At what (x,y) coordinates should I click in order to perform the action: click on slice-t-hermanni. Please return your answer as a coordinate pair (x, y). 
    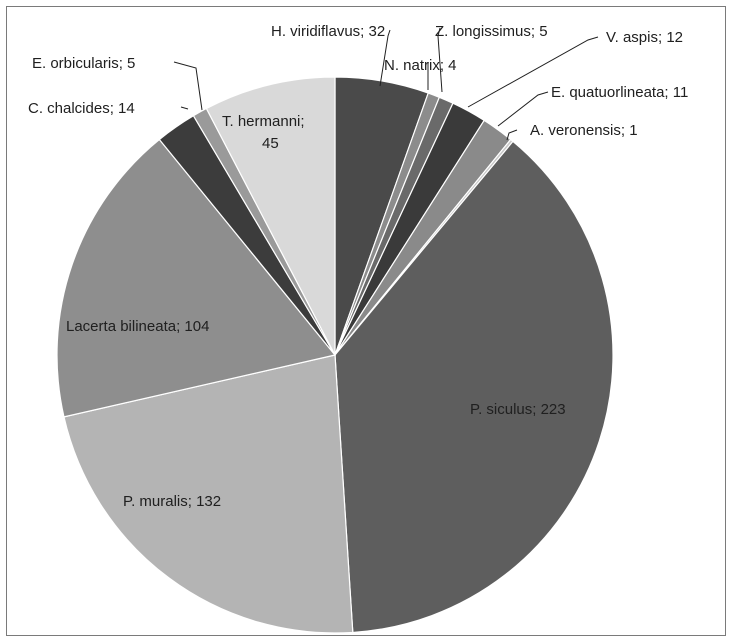
    Looking at the image, I should click on (270, 216).